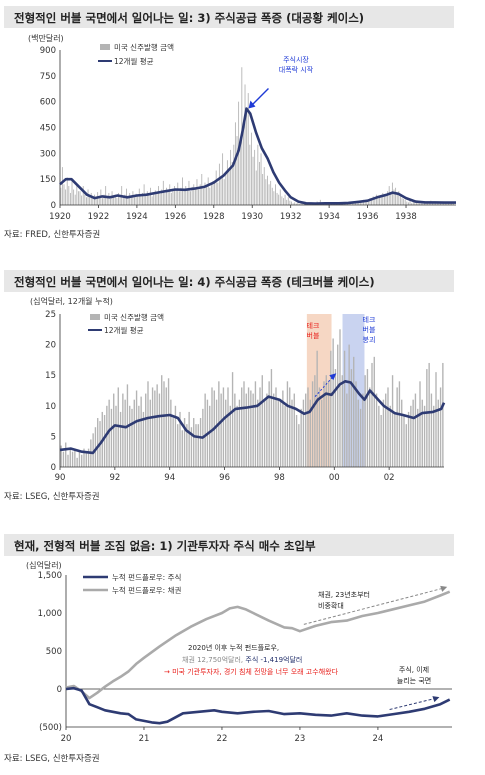 The image size is (485, 775). I want to click on y-tick-label: 10, so click(50, 407).